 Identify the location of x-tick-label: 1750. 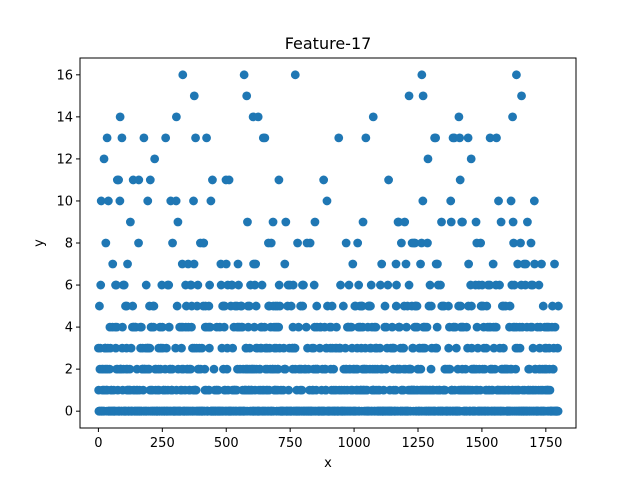
(545, 443).